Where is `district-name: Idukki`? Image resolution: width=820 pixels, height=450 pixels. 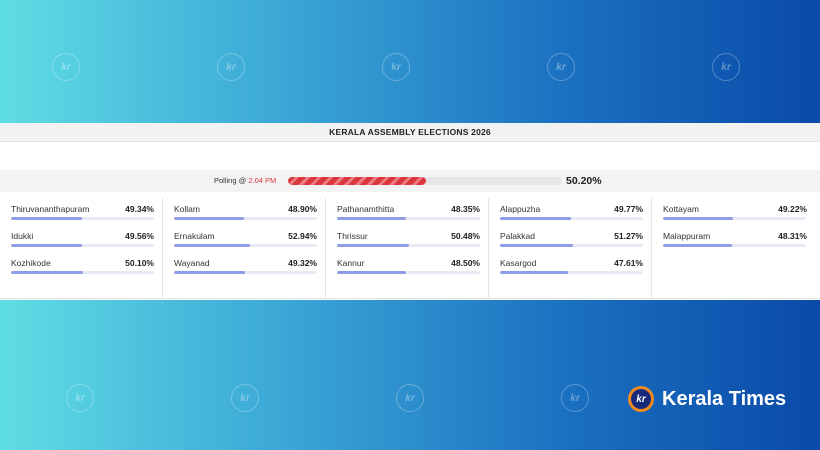
district-name: Idukki is located at coordinates (22, 236).